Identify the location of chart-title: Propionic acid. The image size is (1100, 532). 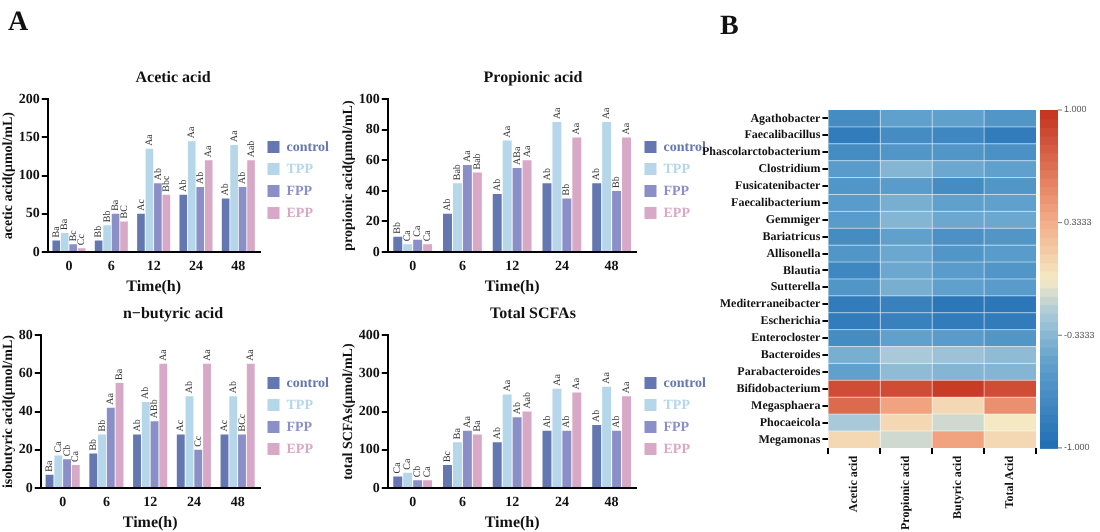
(533, 76).